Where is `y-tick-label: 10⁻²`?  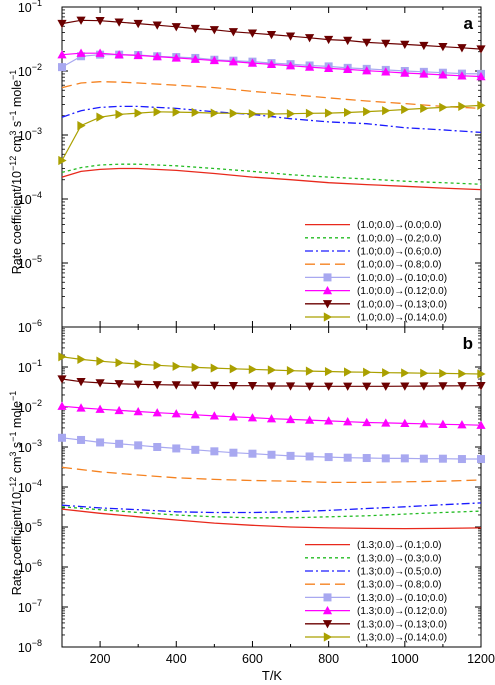 y-tick-label: 10⁻² is located at coordinates (30, 406).